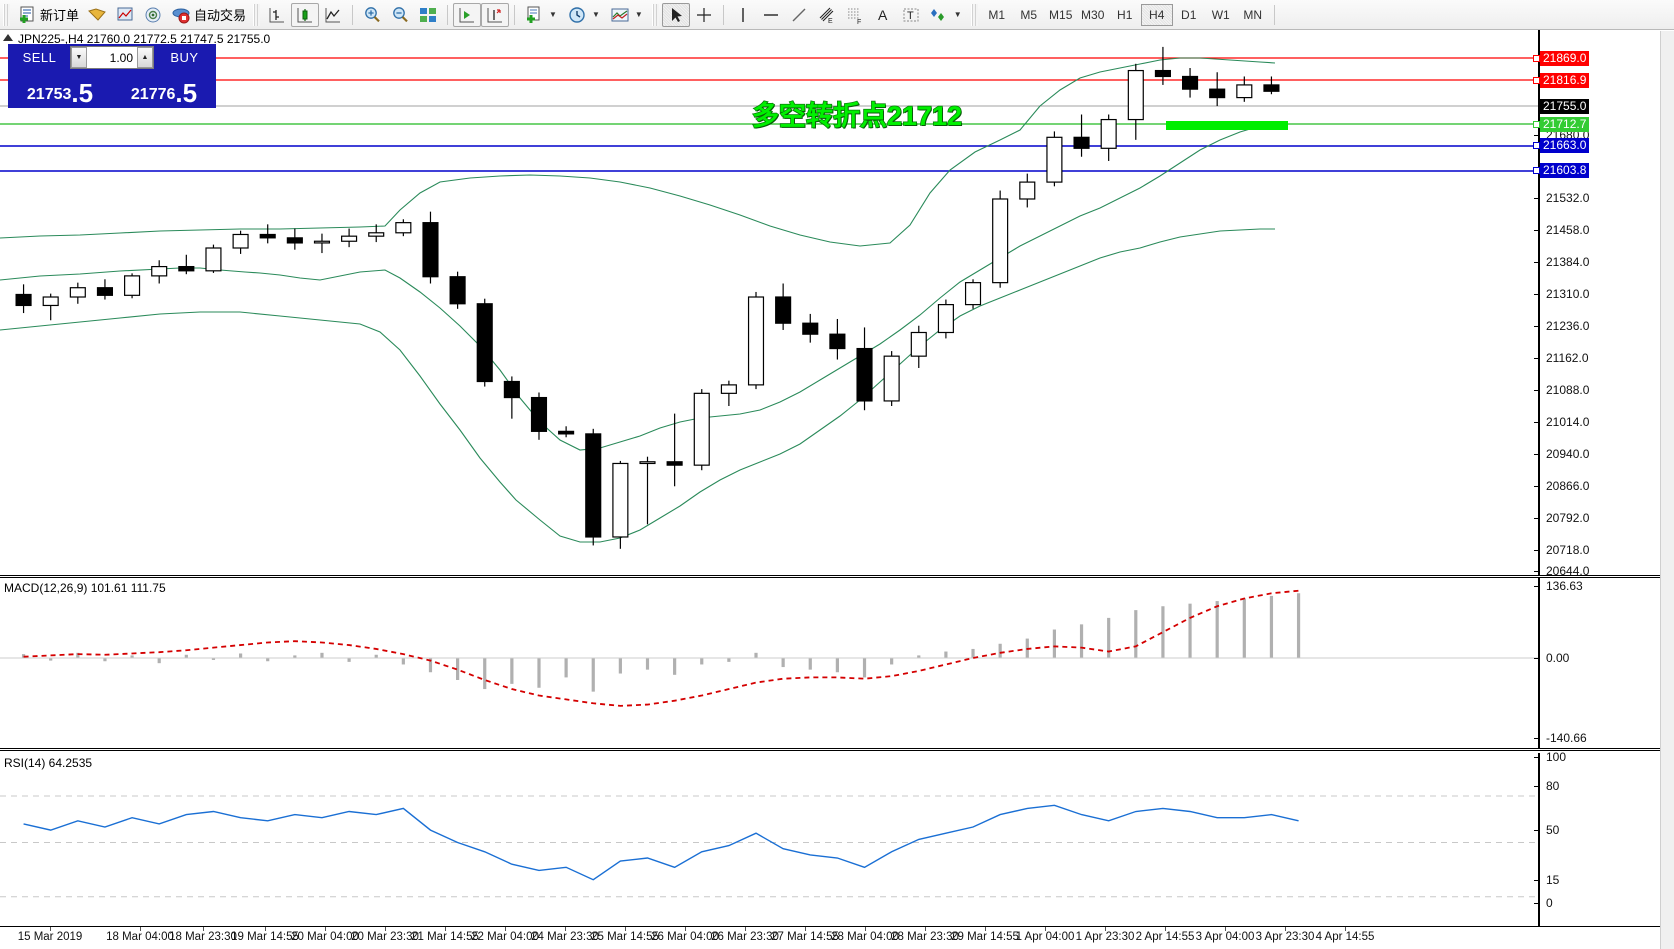 The image size is (1674, 949). I want to click on crosshair-button, so click(704, 15).